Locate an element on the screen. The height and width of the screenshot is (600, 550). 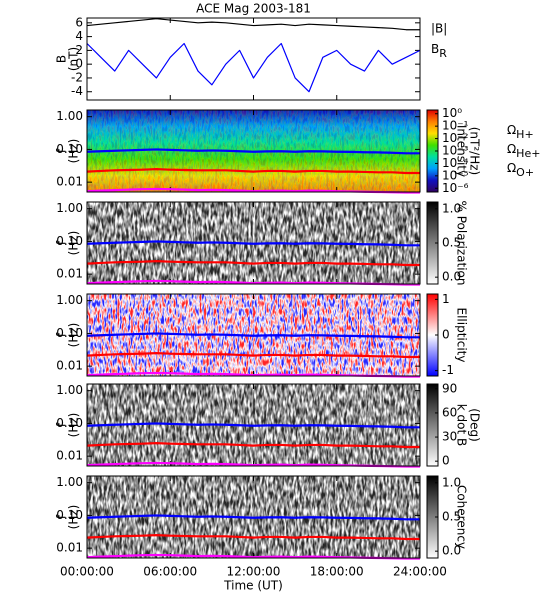
y-tick-label: 2 is located at coordinates (79, 50).